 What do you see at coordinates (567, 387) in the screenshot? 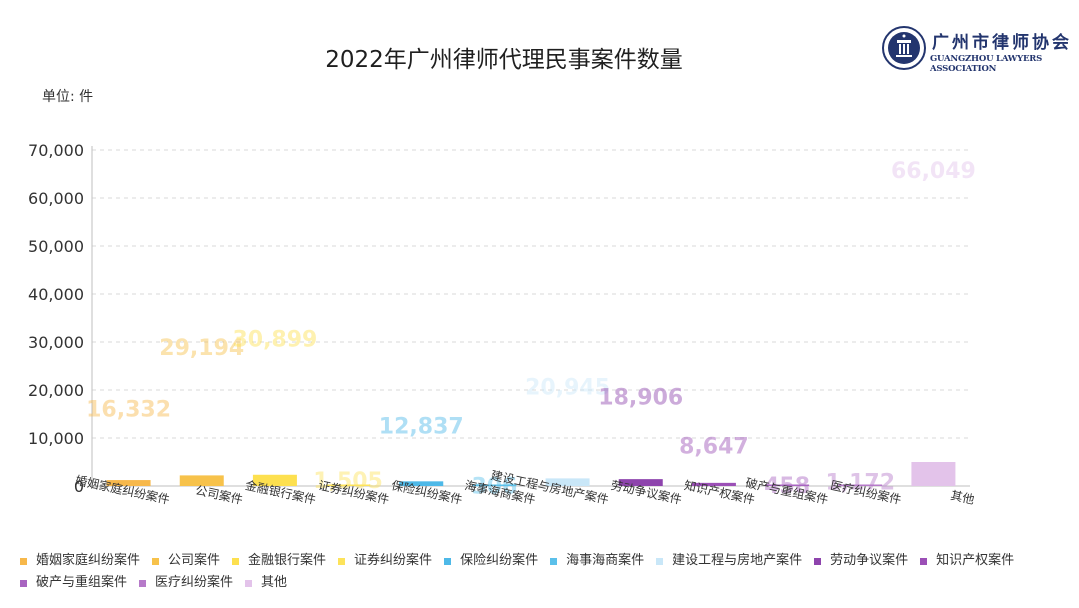
I see `data-label: 20,945` at bounding box center [567, 387].